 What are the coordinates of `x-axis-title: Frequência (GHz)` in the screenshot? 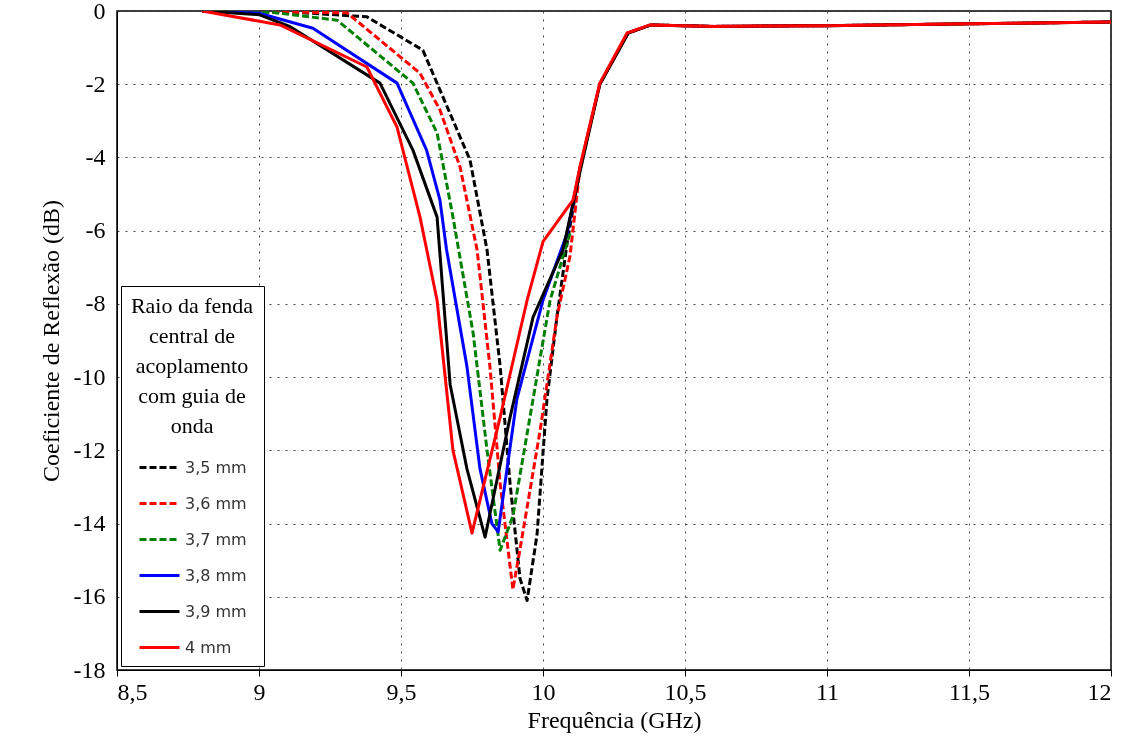 It's located at (614, 719).